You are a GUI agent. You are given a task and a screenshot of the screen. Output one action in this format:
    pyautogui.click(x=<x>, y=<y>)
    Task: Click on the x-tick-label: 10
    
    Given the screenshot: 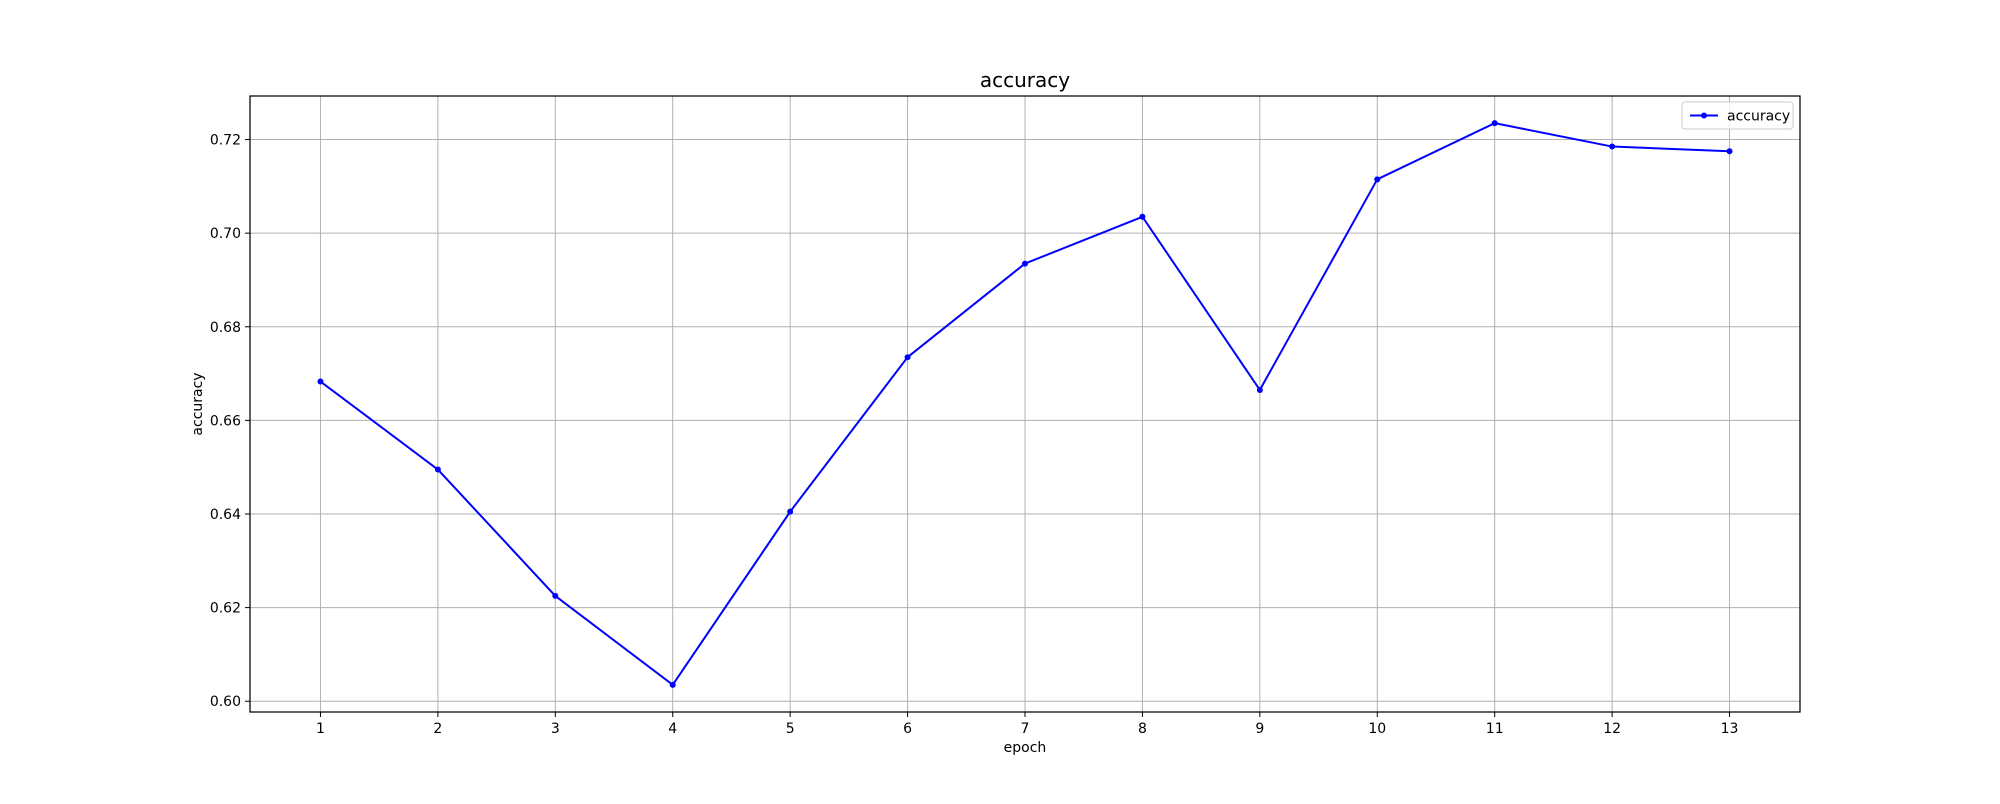 What is the action you would take?
    pyautogui.click(x=1377, y=729)
    